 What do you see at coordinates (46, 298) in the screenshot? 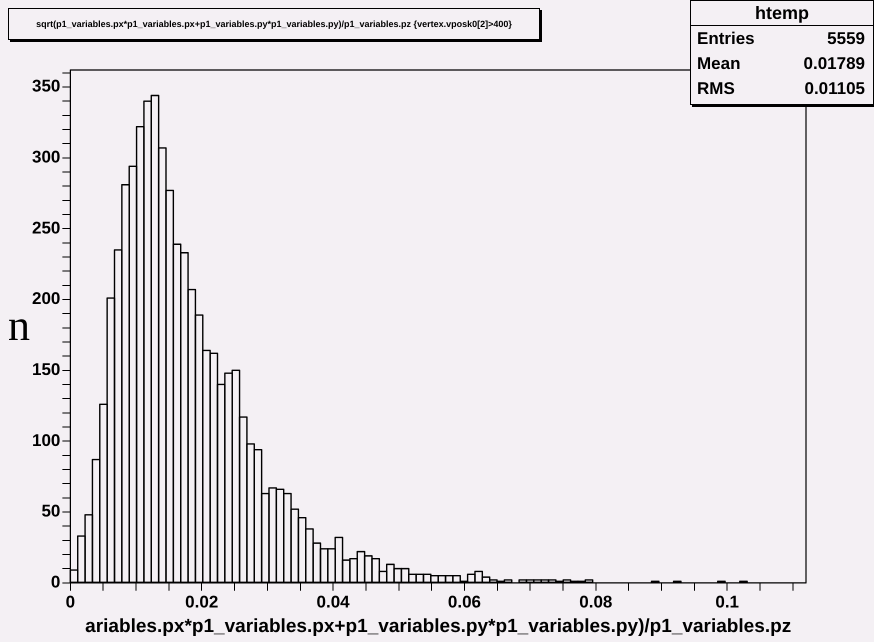
I see `y-tick-label: 200` at bounding box center [46, 298].